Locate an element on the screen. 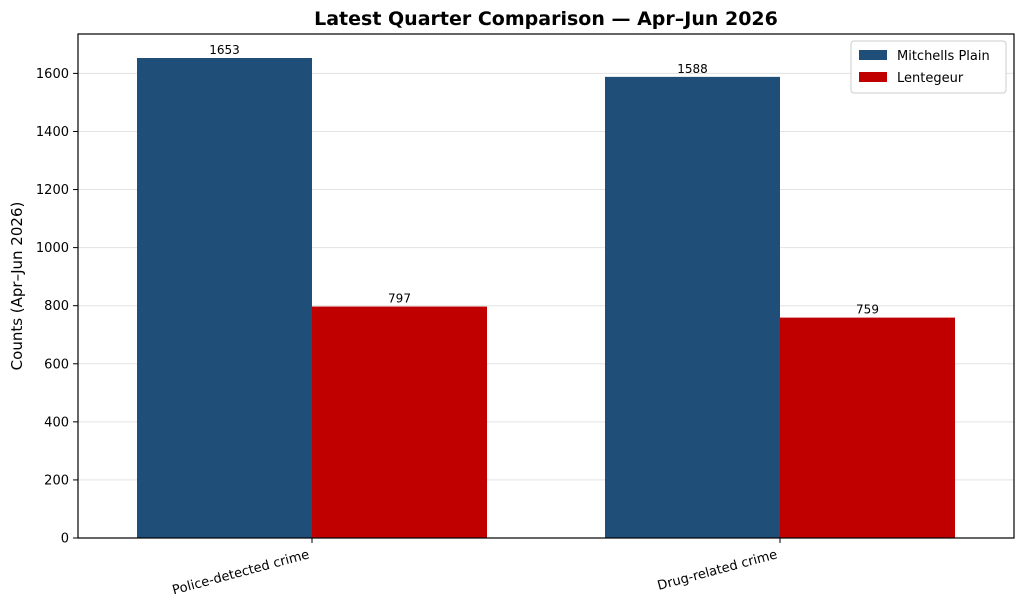 This screenshot has height=608, width=1024. bar-value-label: 1588 is located at coordinates (692, 69).